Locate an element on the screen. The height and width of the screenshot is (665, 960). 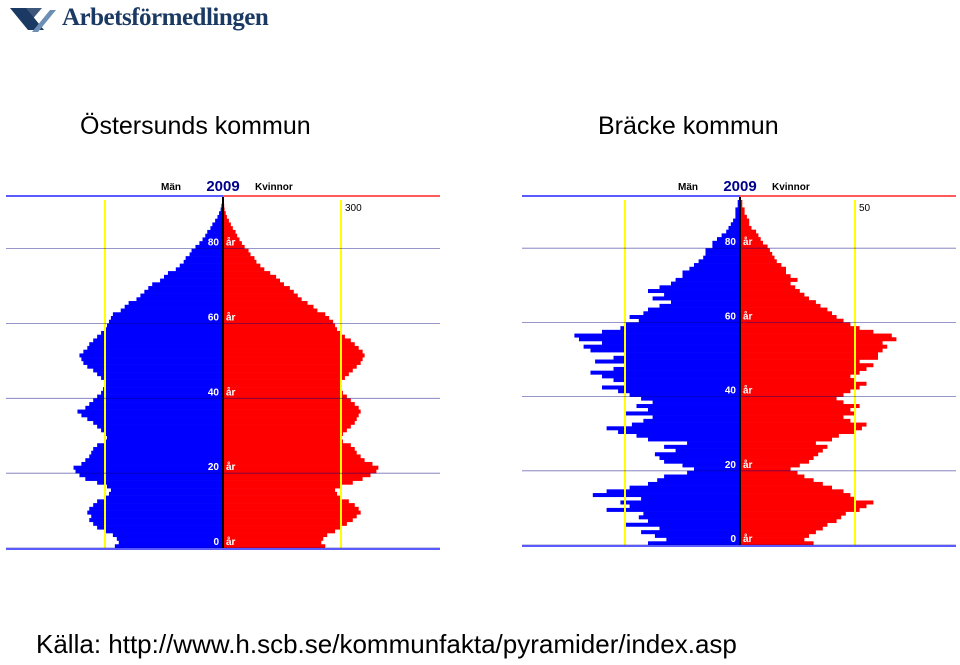
logo-mark-icon is located at coordinates (33, 20).